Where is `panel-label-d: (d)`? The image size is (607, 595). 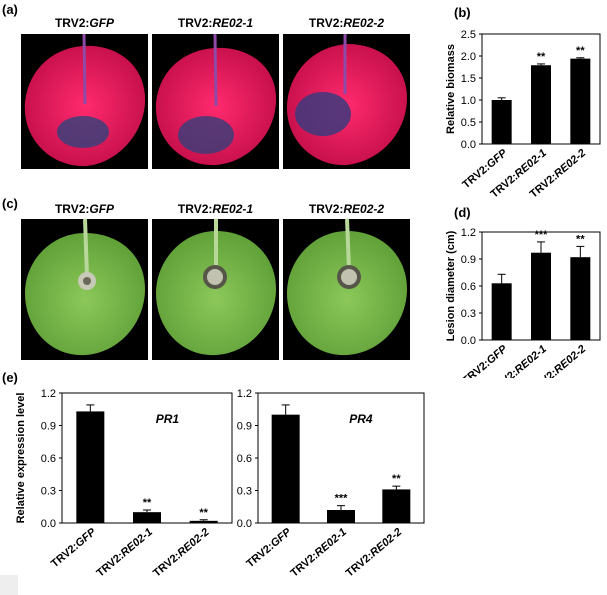 panel-label-d: (d) is located at coordinates (462, 212).